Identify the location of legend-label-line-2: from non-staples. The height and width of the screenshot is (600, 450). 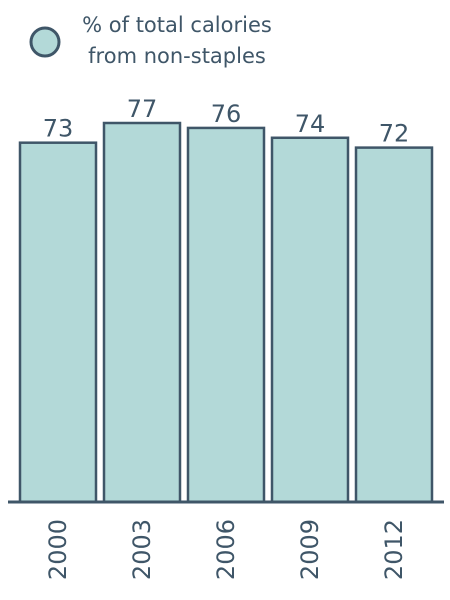
(177, 56).